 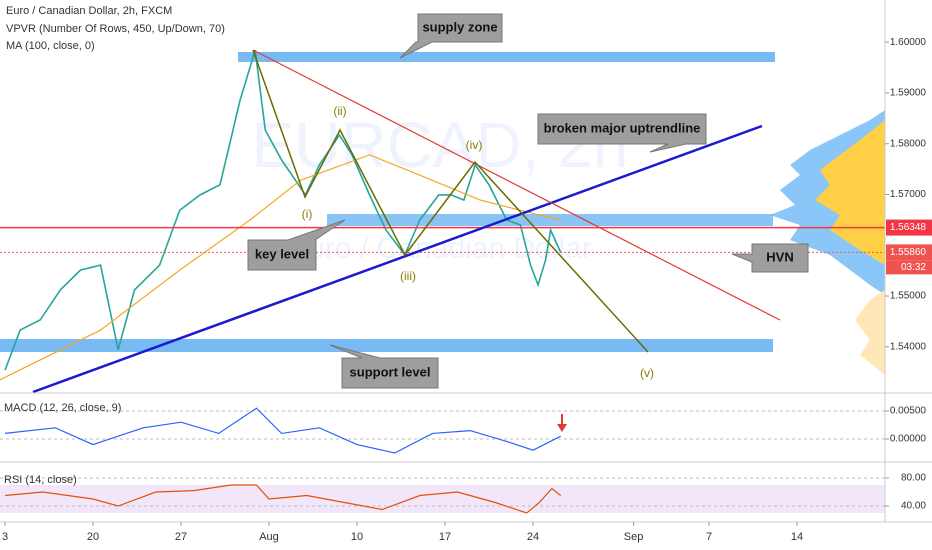 What do you see at coordinates (850, 192) in the screenshot?
I see `vp-down` at bounding box center [850, 192].